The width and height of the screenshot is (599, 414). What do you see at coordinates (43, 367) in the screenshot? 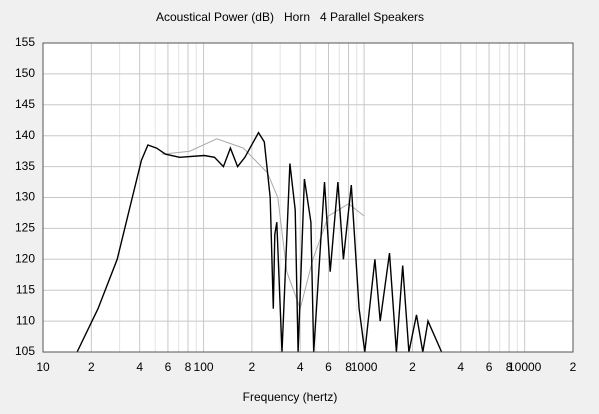
I see `x-tick-label: 10` at bounding box center [43, 367].